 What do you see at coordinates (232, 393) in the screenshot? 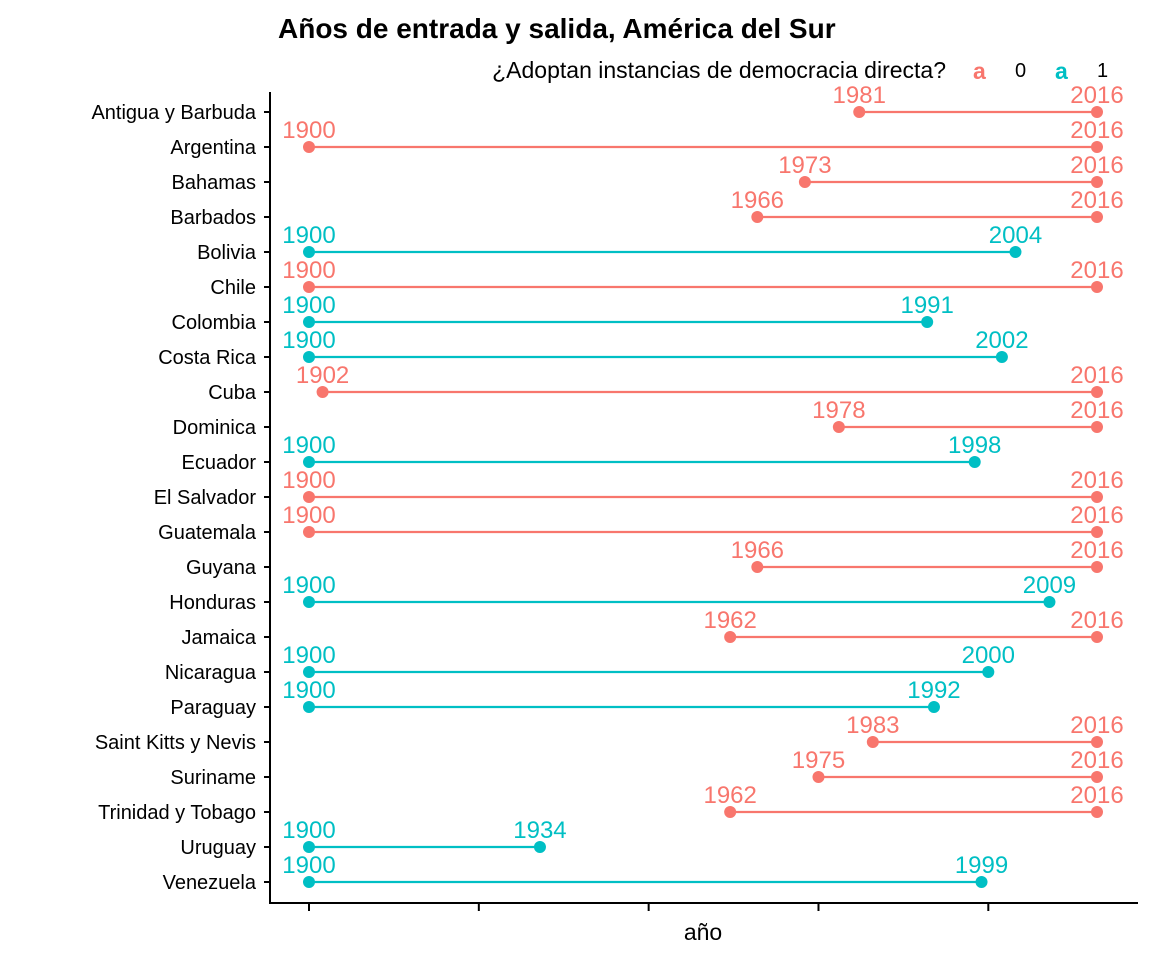
I see `y-tick-label: Cuba` at bounding box center [232, 393].